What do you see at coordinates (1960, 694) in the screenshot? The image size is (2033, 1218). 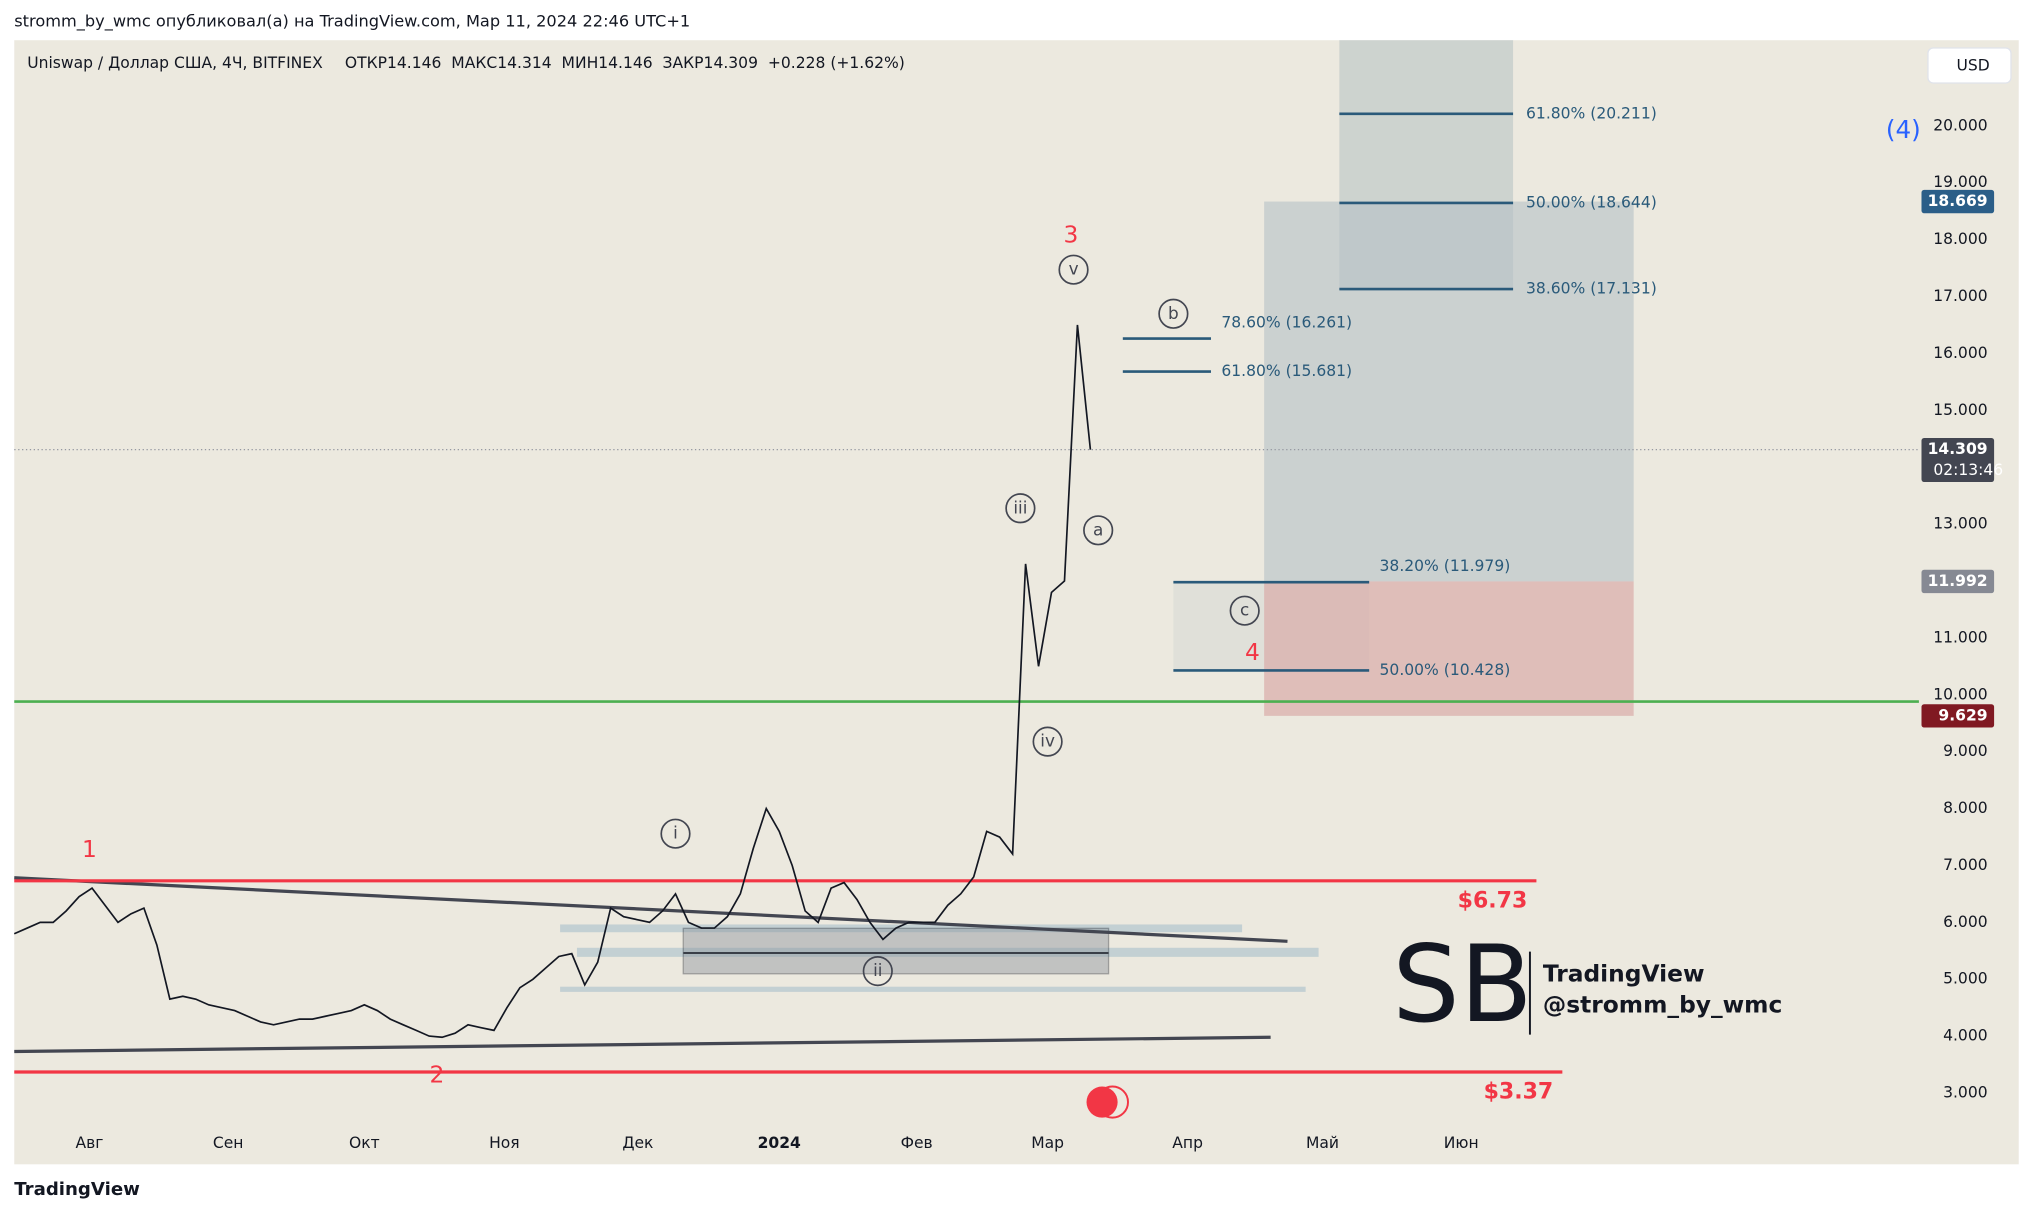 I see `y-tick-label: 10.000` at bounding box center [1960, 694].